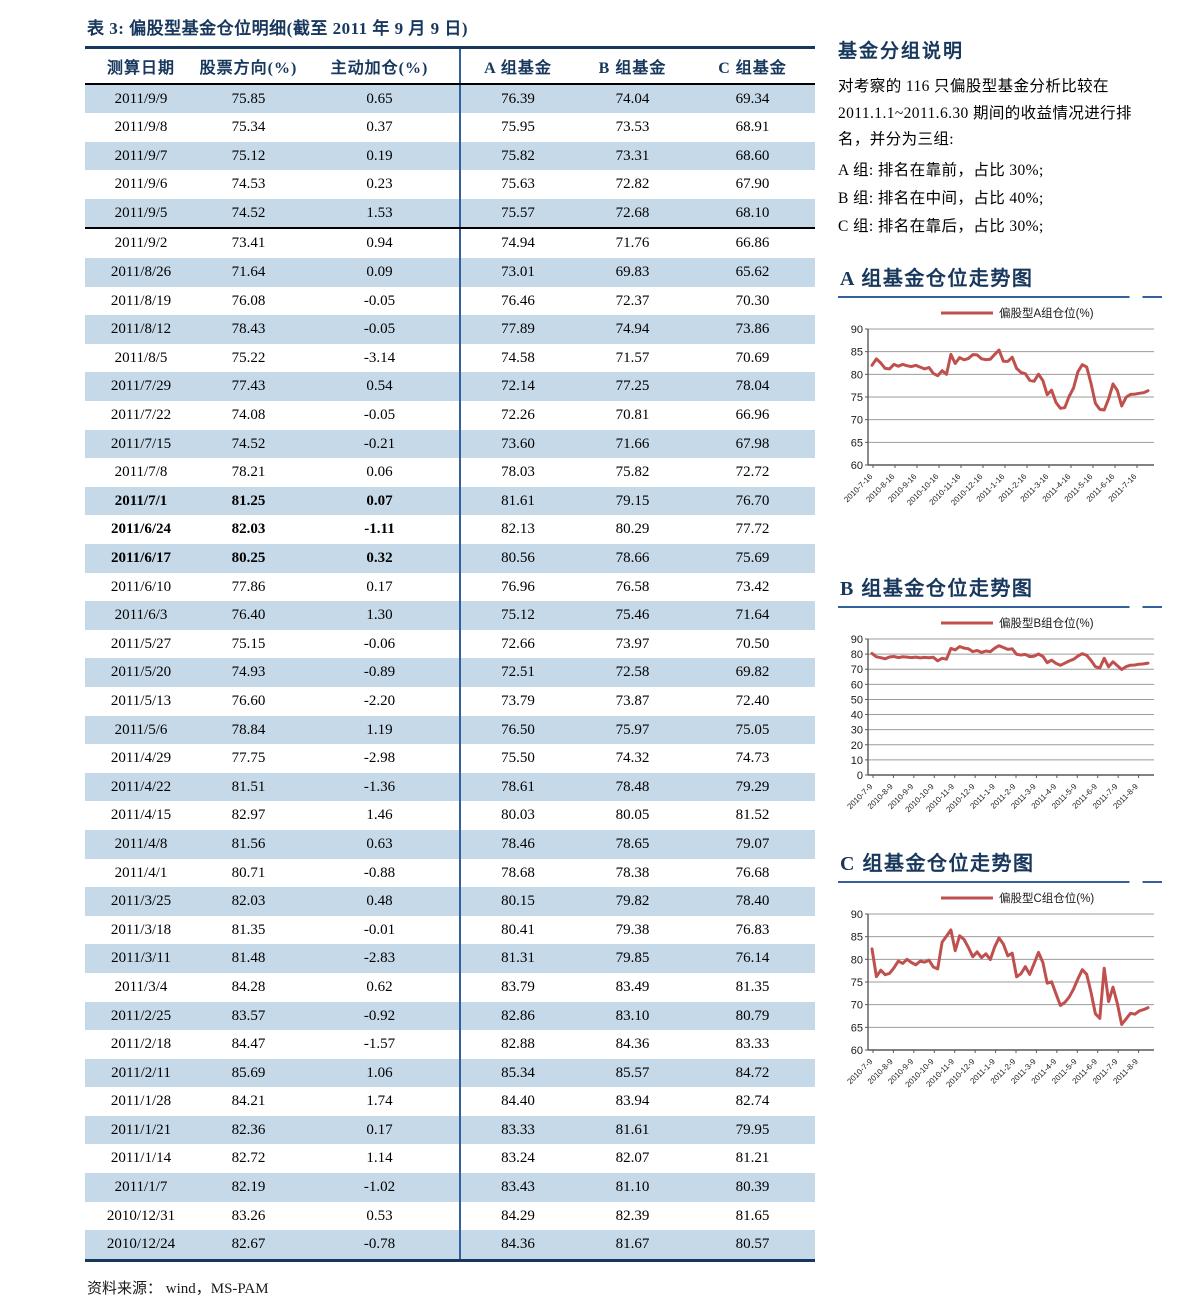 The height and width of the screenshot is (1304, 1191). I want to click on series-line, so click(1010, 977).